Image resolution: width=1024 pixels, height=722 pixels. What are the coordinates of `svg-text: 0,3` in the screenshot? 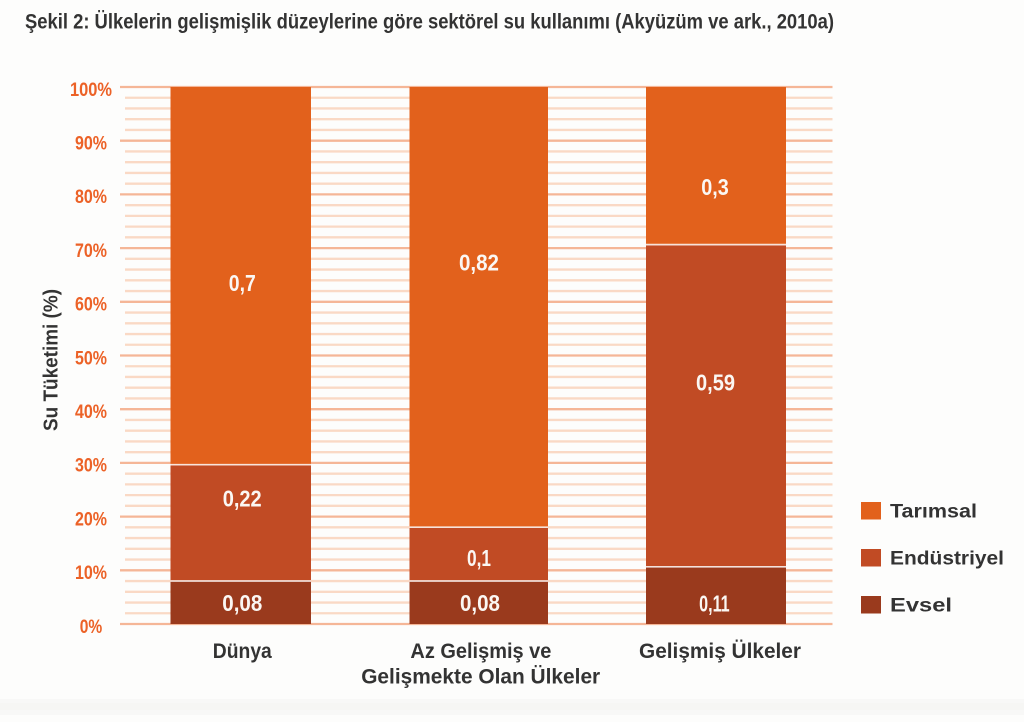 It's located at (715, 187).